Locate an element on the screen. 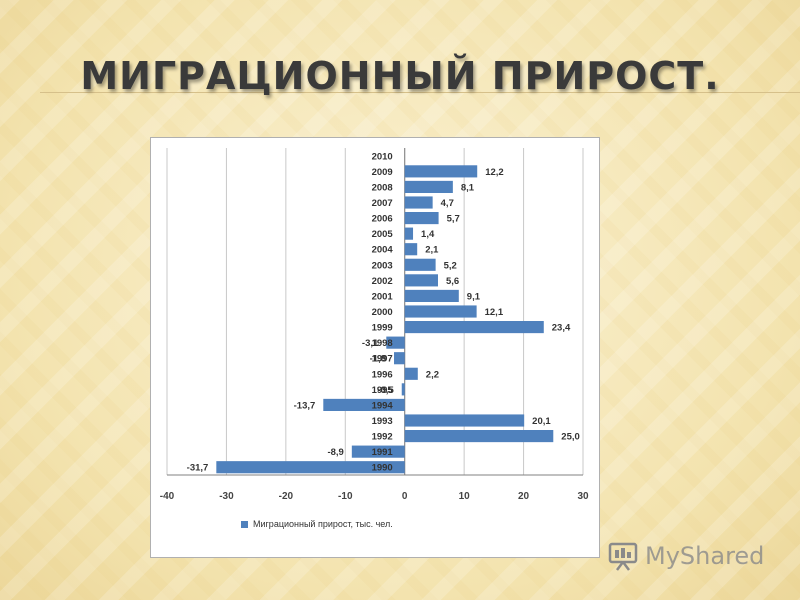  category-label: 1992 is located at coordinates (382, 437).